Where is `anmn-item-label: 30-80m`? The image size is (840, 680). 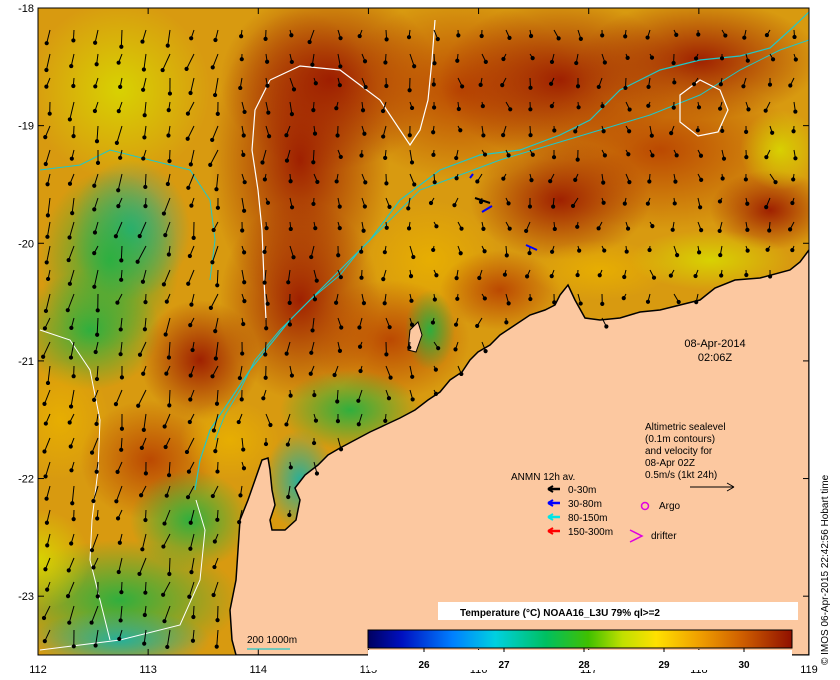
anmn-item-label: 30-80m is located at coordinates (585, 504).